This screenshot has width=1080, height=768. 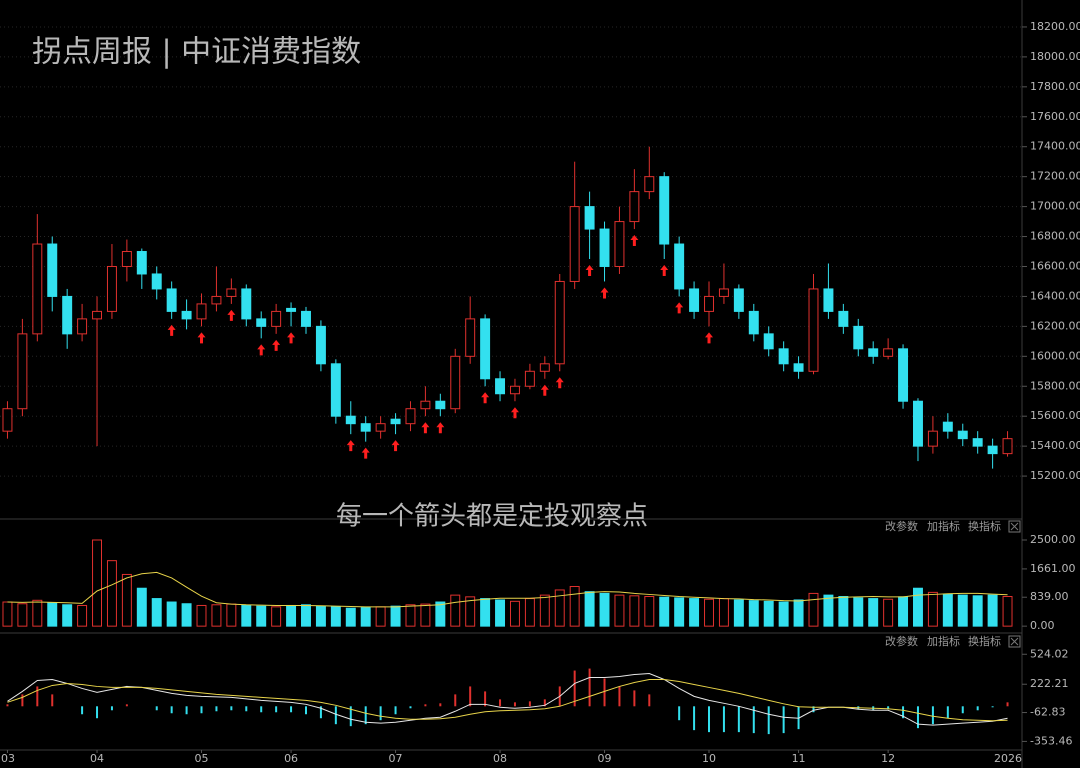 I want to click on x-tick-label: 10, so click(x=709, y=758).